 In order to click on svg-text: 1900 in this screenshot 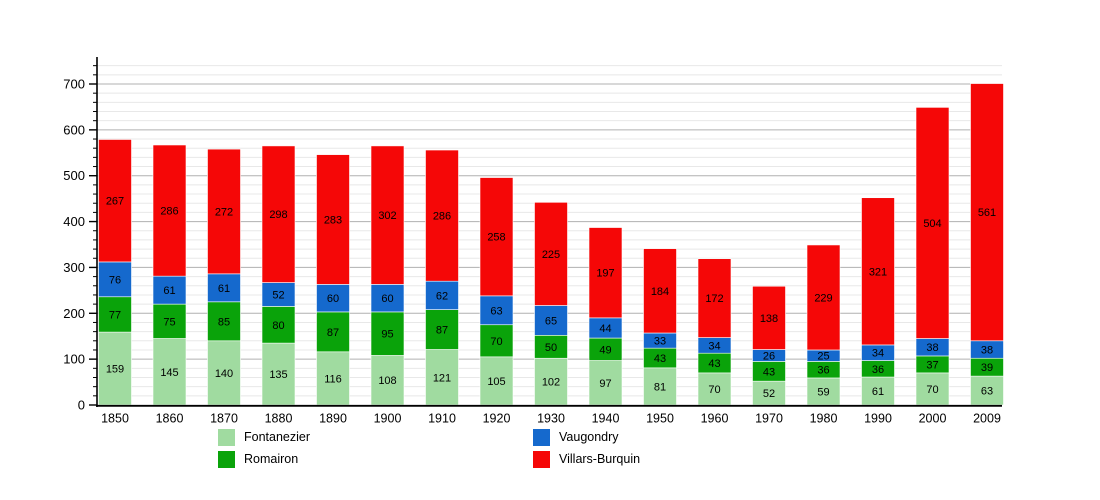, I will do `click(388, 419)`.